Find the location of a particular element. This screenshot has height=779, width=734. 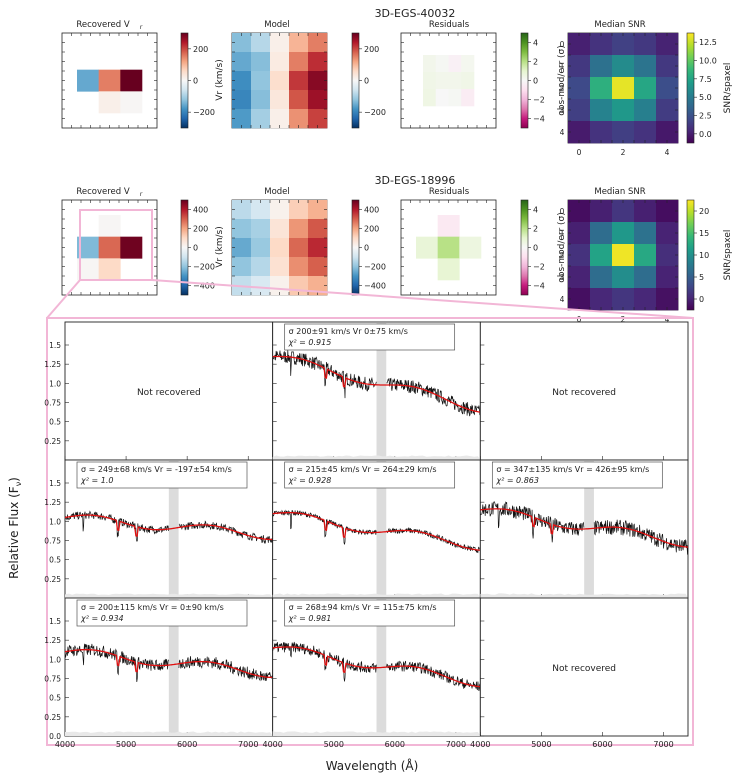

residuals-cbar-0-tick-label: −2 is located at coordinates (539, 100).